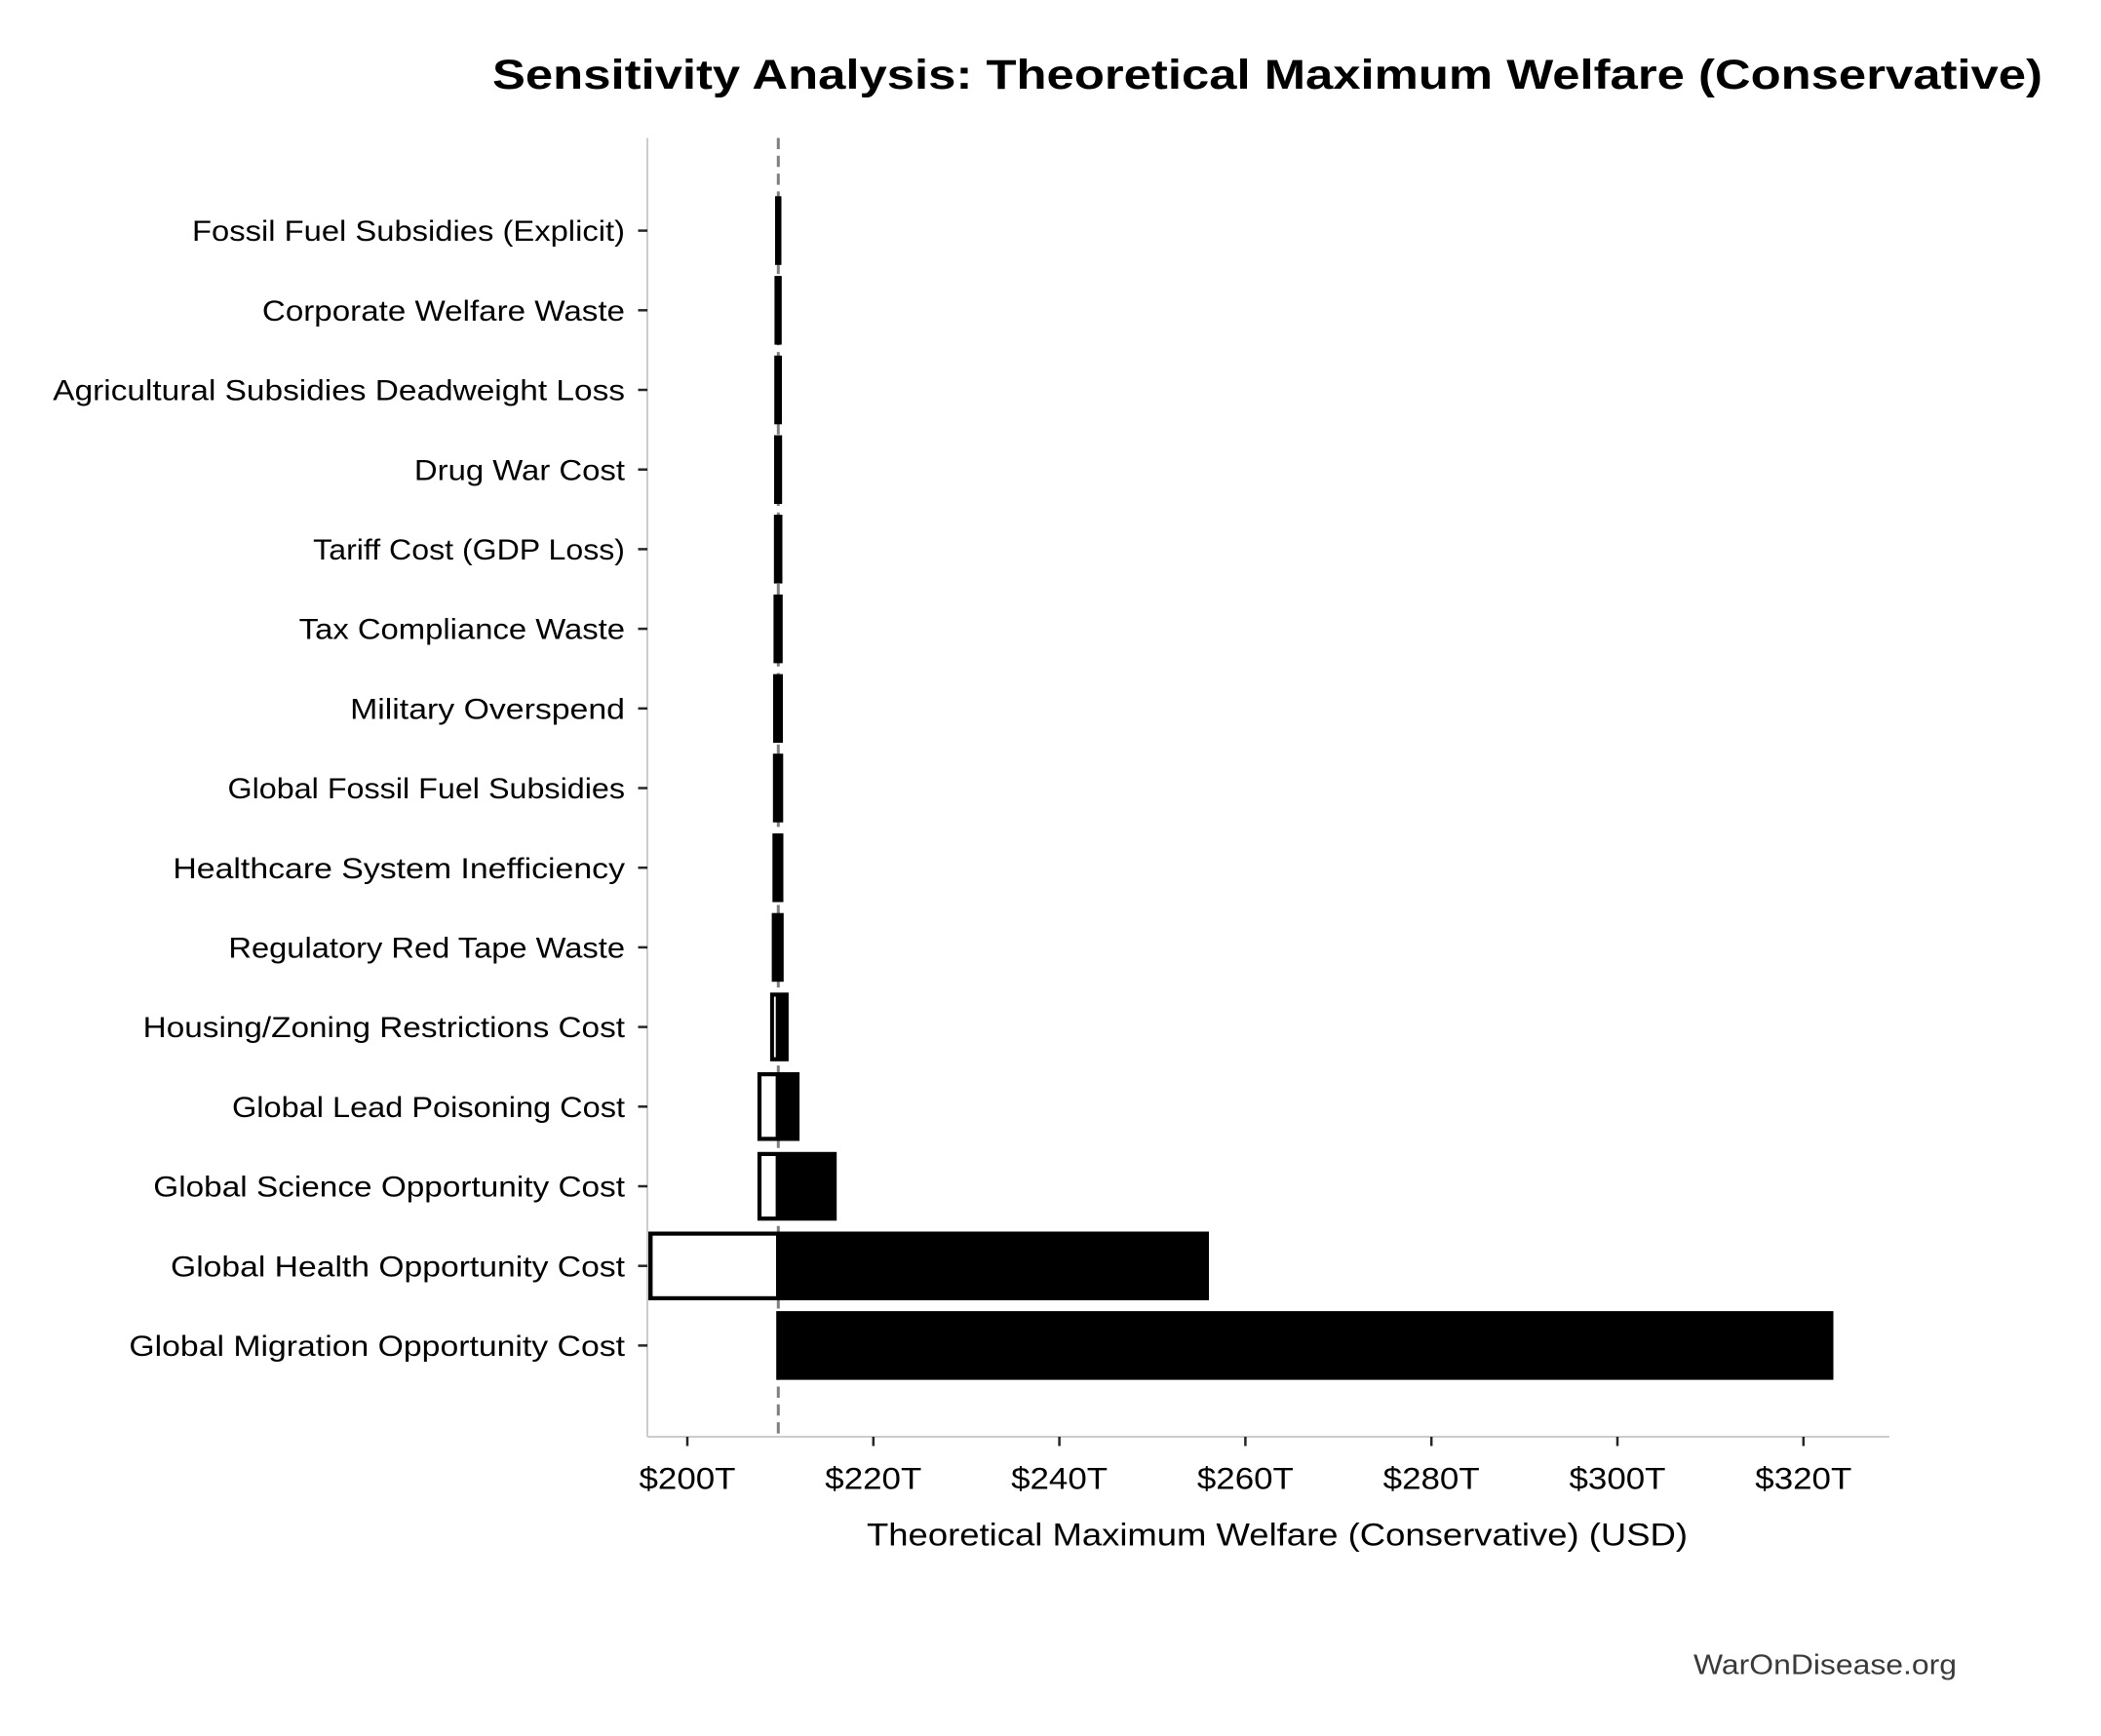  What do you see at coordinates (1618, 1478) in the screenshot?
I see `svg-text: $300T` at bounding box center [1618, 1478].